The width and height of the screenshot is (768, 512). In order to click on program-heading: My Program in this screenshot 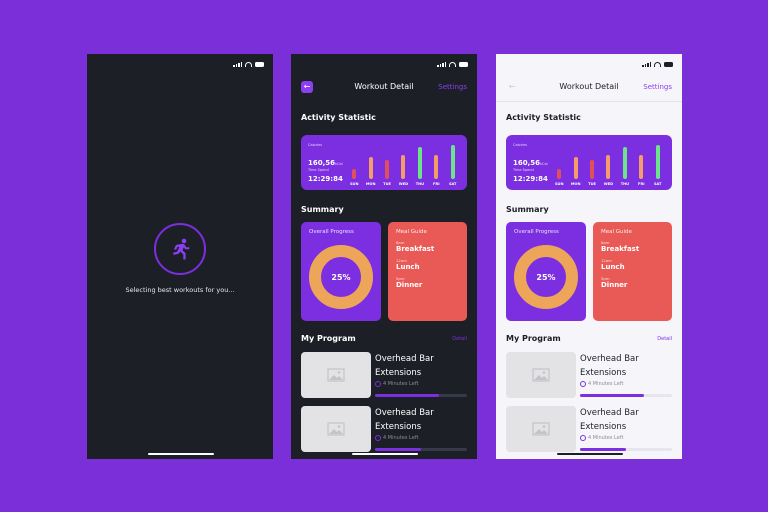, I will do `click(533, 338)`.